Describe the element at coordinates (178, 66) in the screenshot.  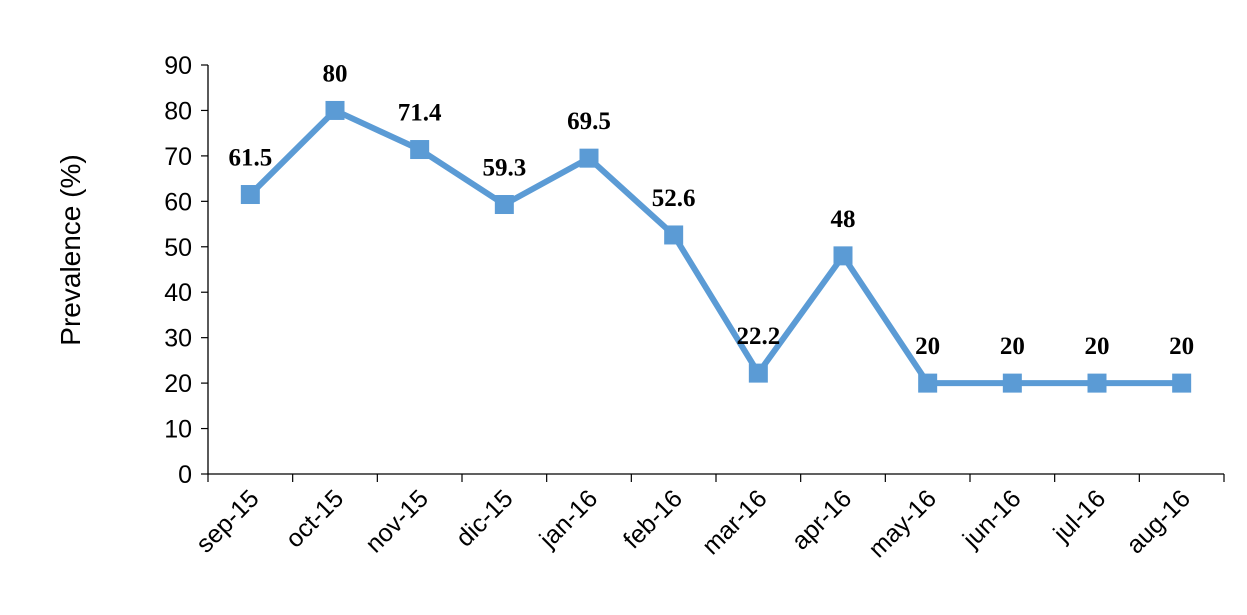
I see `y-tick-label: 90` at that location.